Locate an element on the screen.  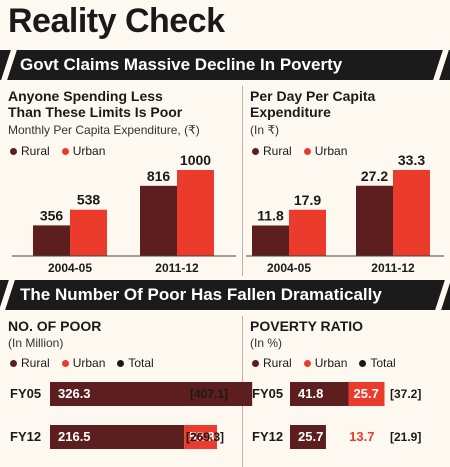
data-label: 816 is located at coordinates (159, 176).